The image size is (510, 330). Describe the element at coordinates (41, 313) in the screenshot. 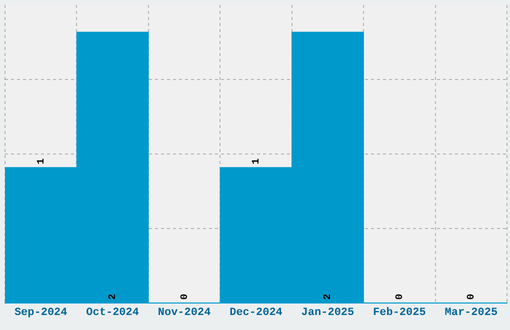

I see `x-tick-label: Sep-2024` at that location.